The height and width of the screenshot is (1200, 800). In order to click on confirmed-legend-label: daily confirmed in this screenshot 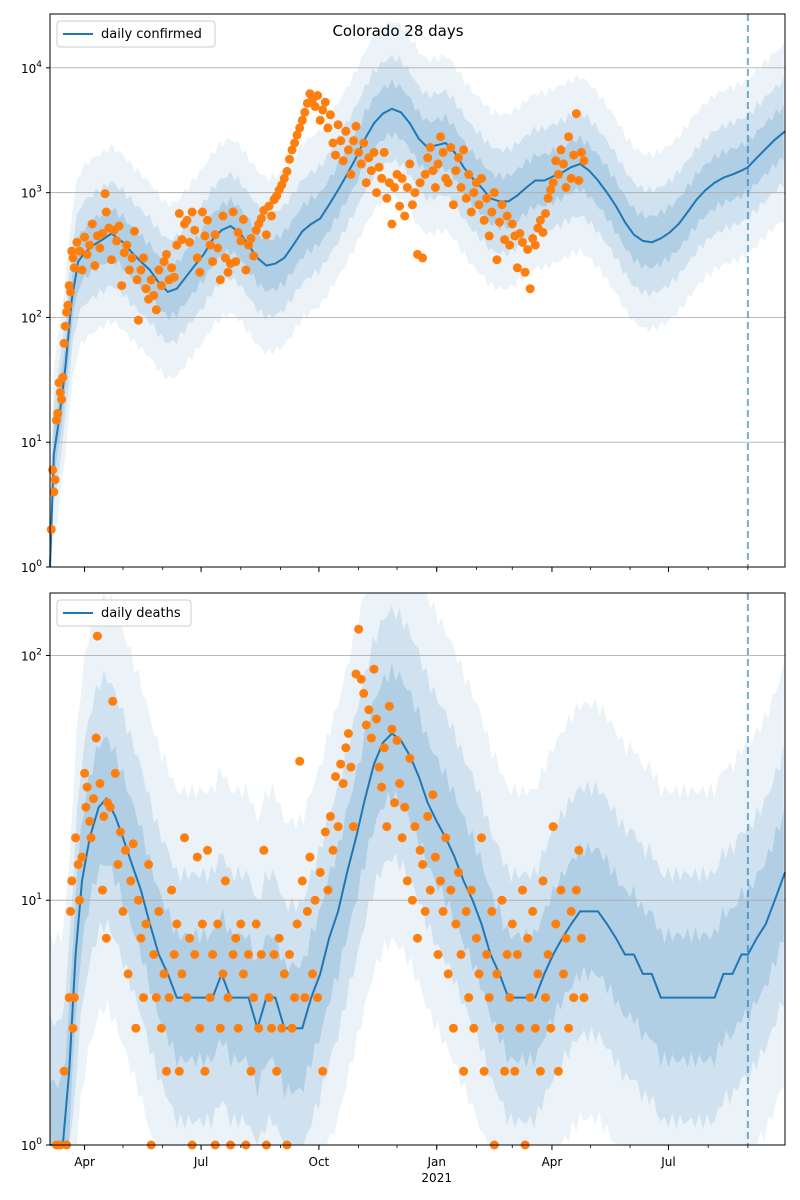, I will do `click(151, 34)`.